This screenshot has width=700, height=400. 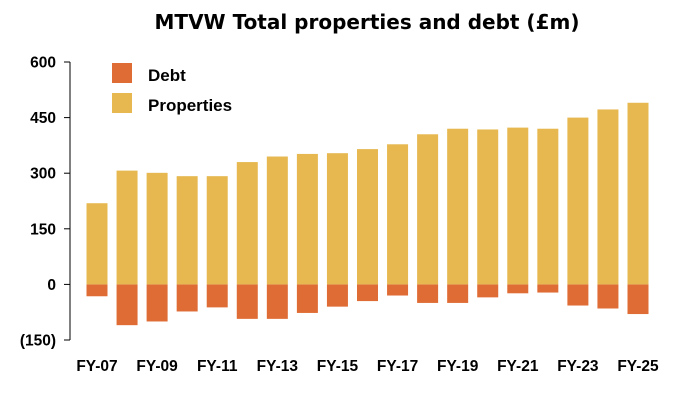 What do you see at coordinates (157, 366) in the screenshot?
I see `x-tick-label: FY-09` at bounding box center [157, 366].